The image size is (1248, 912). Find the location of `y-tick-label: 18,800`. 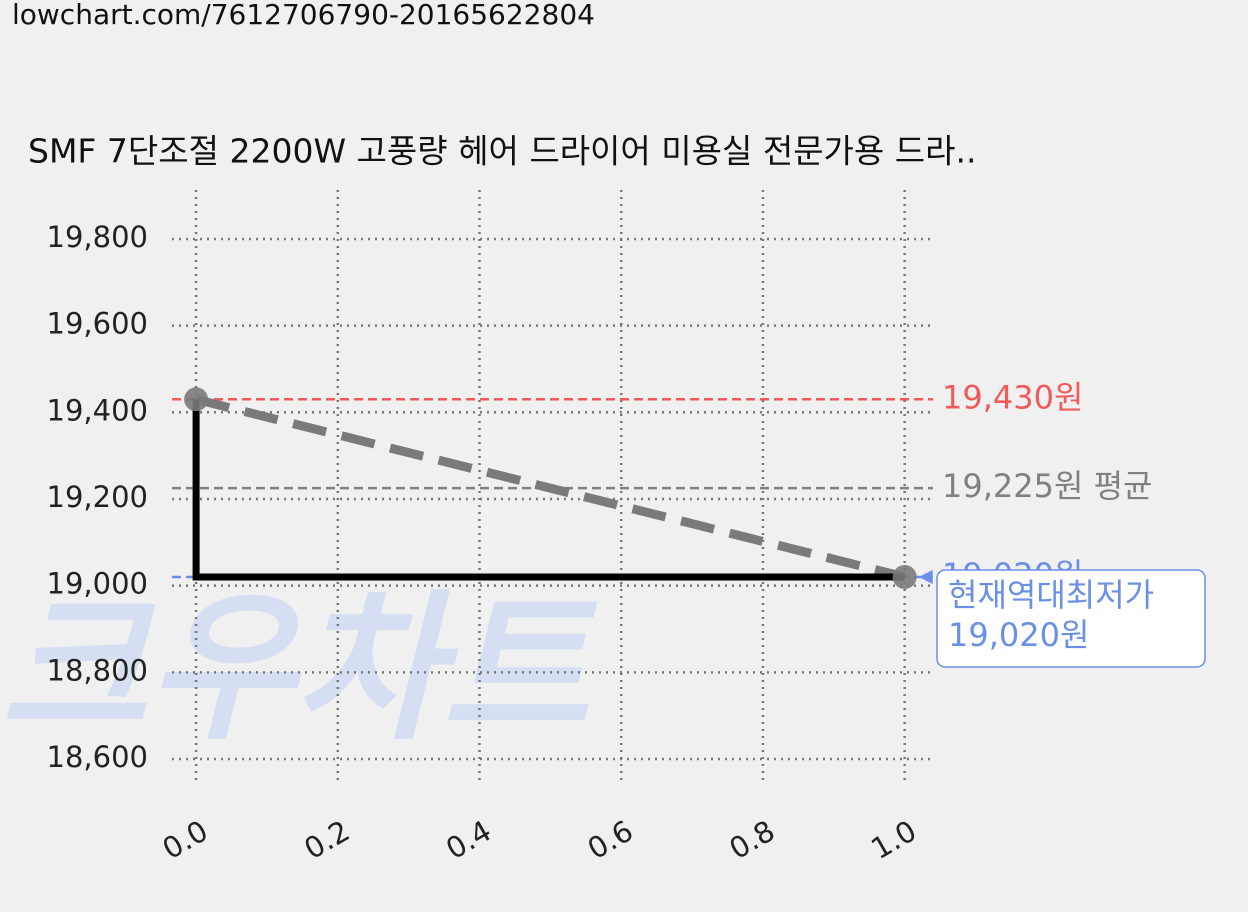

y-tick-label: 18,800 is located at coordinates (97, 670).